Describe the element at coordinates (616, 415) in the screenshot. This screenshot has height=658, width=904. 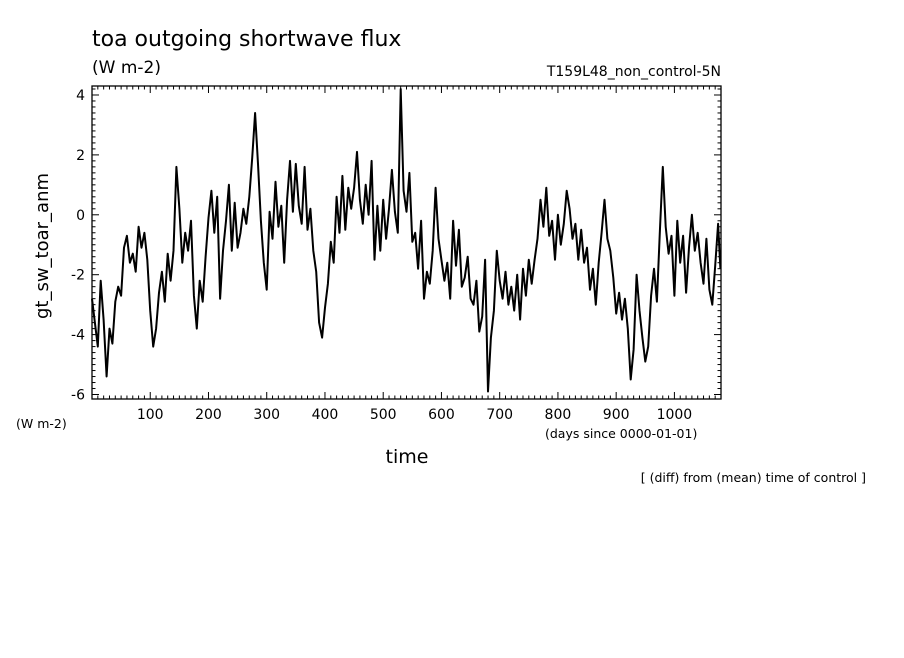
I see `x-tick-label: 900` at that location.